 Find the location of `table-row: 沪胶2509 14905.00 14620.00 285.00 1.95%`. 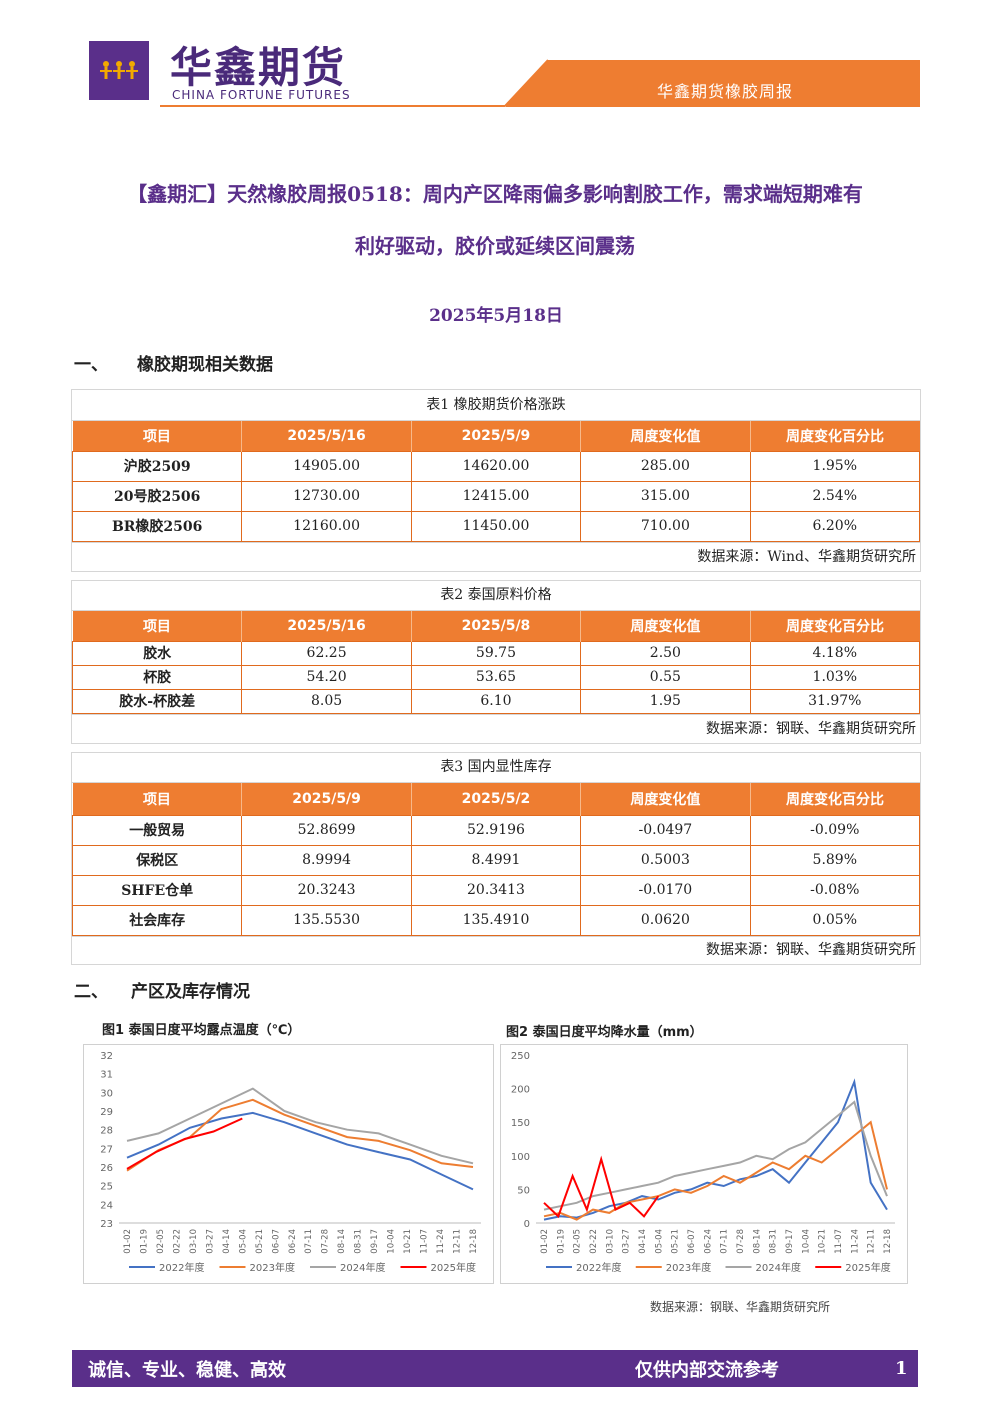

table-row: 沪胶2509 14905.00 14620.00 285.00 1.95% is located at coordinates (496, 466).